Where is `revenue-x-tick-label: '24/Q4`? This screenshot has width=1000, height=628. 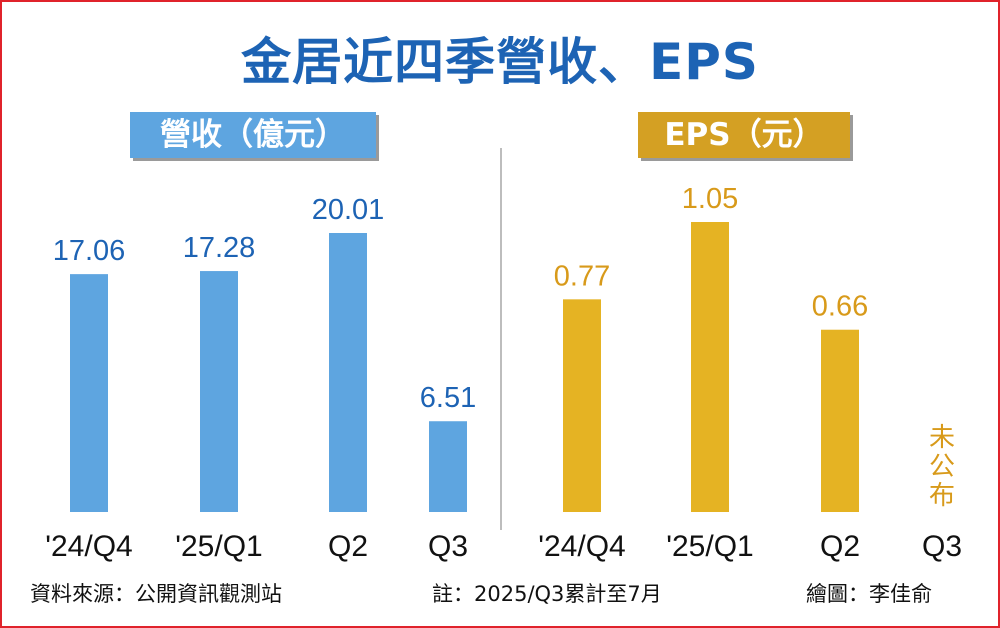
revenue-x-tick-label: '24/Q4 is located at coordinates (88, 546).